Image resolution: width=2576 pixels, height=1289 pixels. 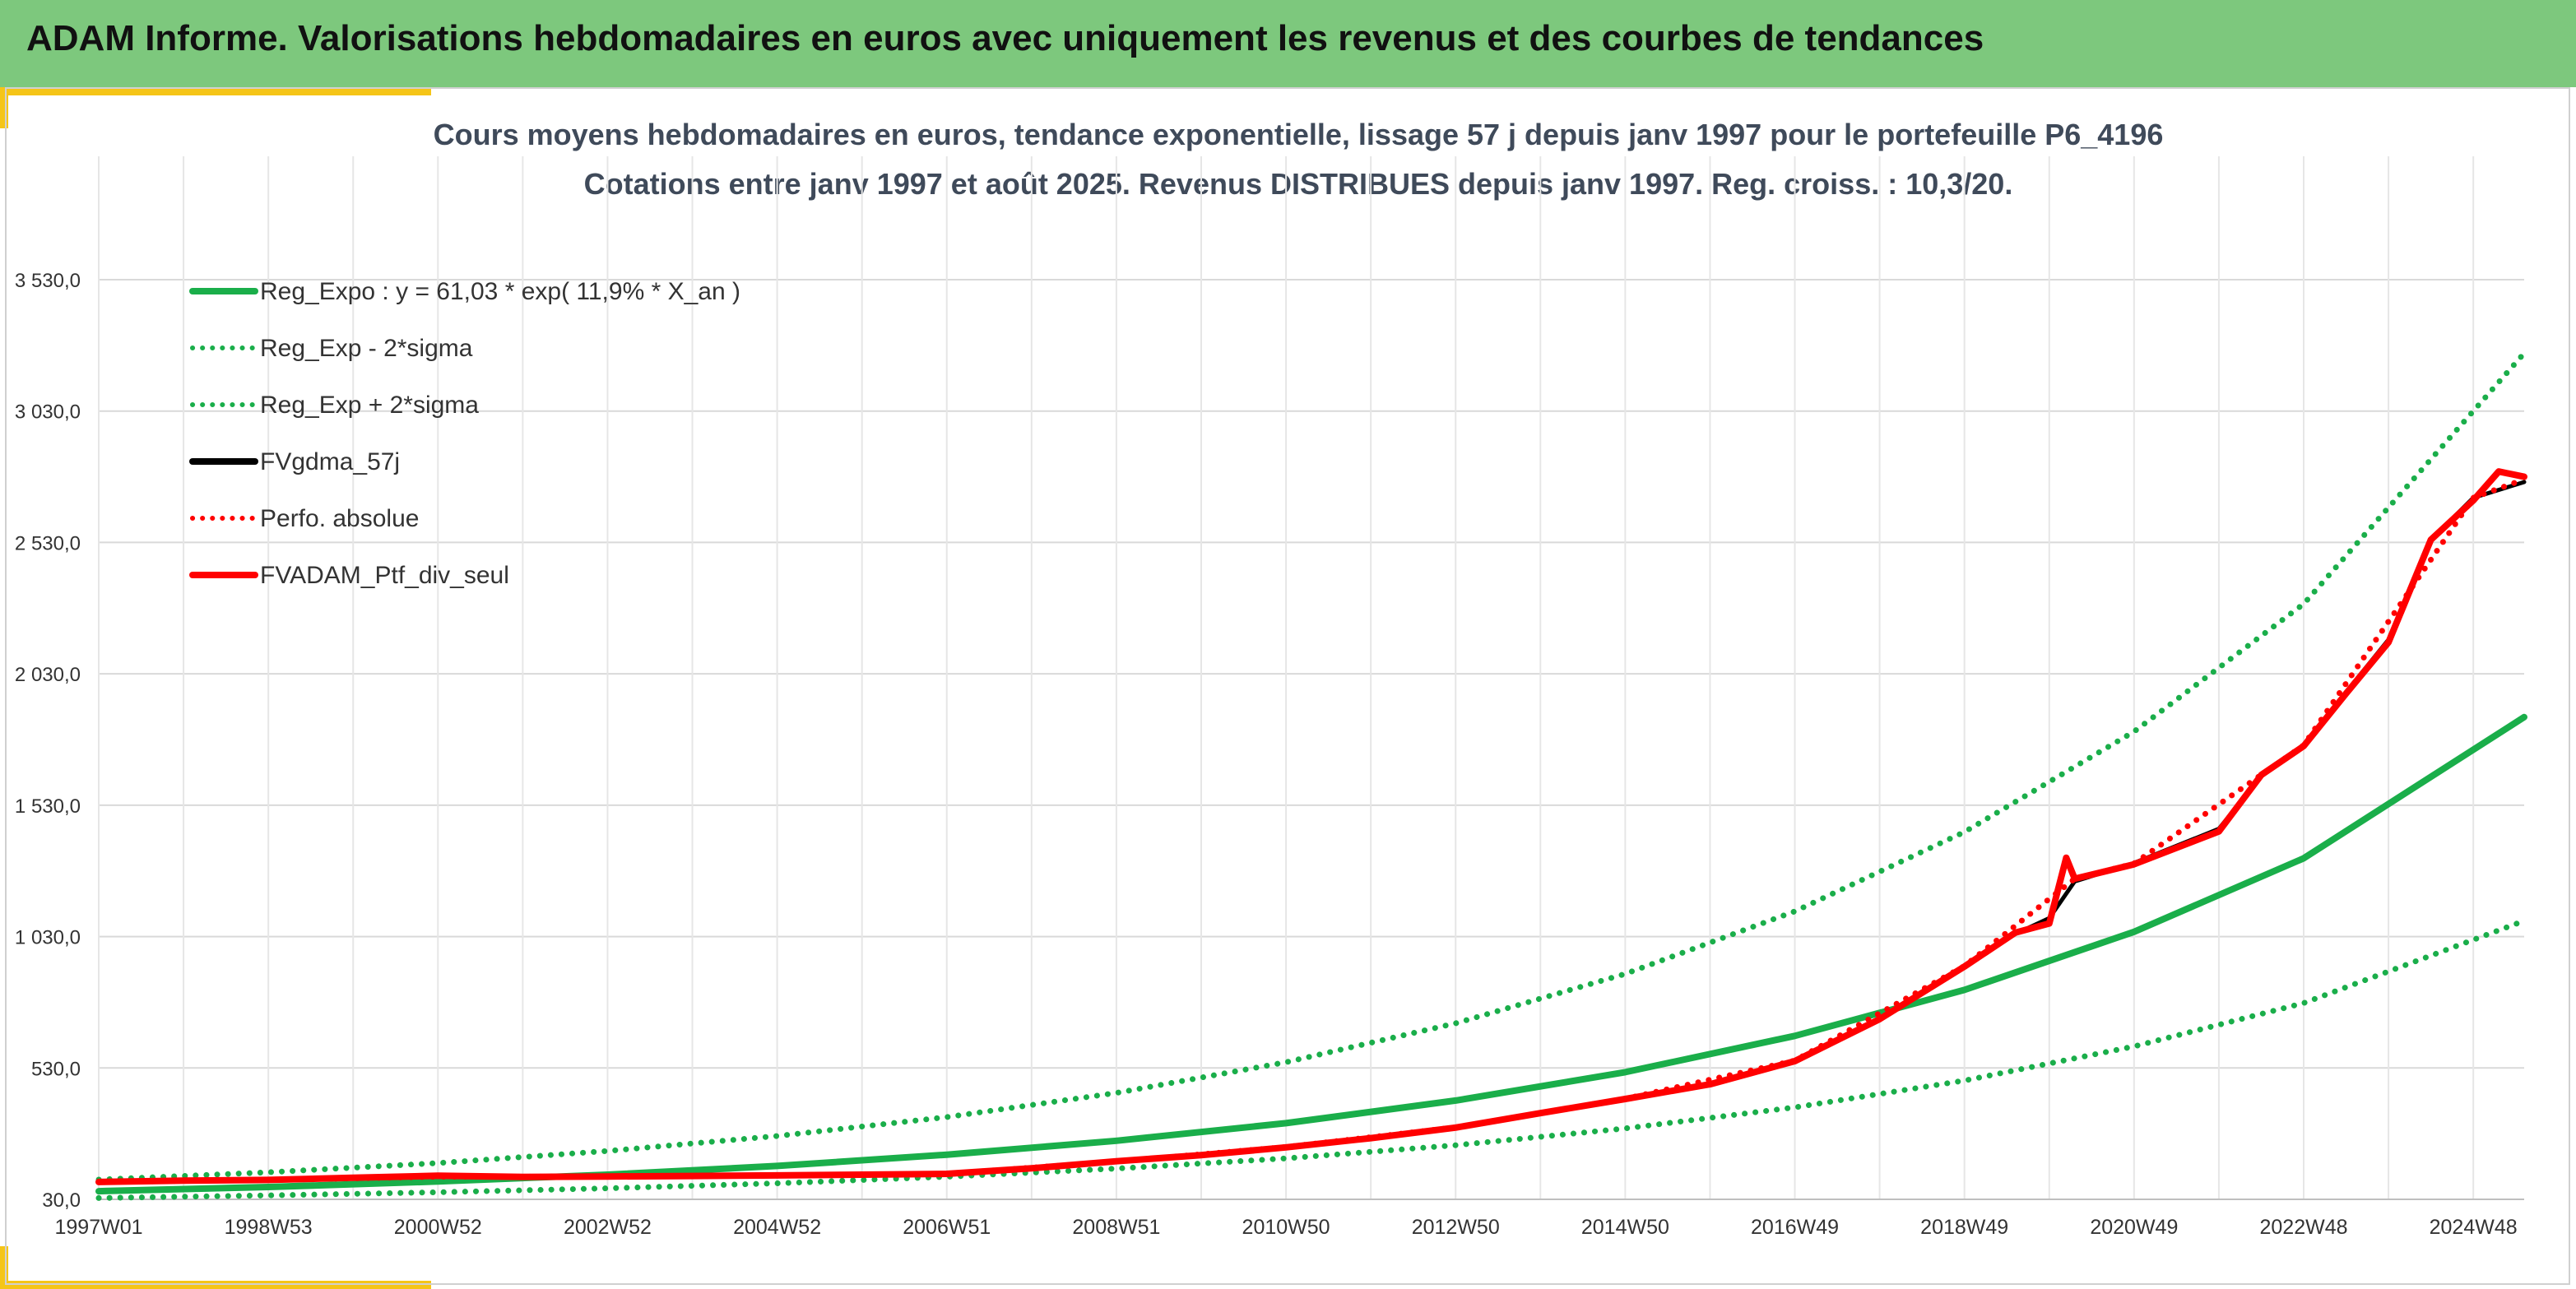 I want to click on x-tick-label: 2010W50, so click(x=1286, y=1227).